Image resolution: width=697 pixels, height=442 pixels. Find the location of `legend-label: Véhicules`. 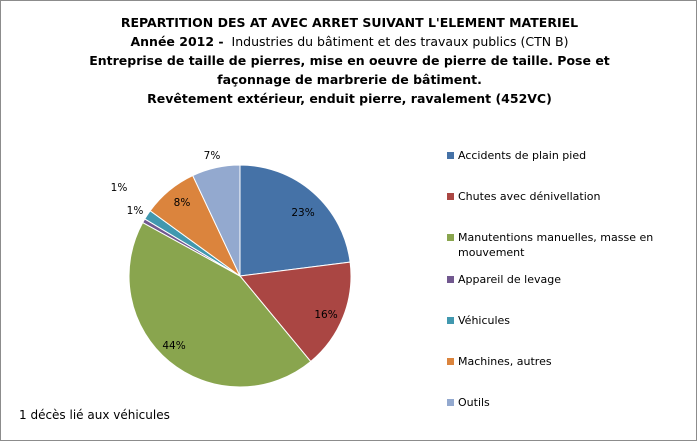

legend-label: Véhicules is located at coordinates (571, 320).